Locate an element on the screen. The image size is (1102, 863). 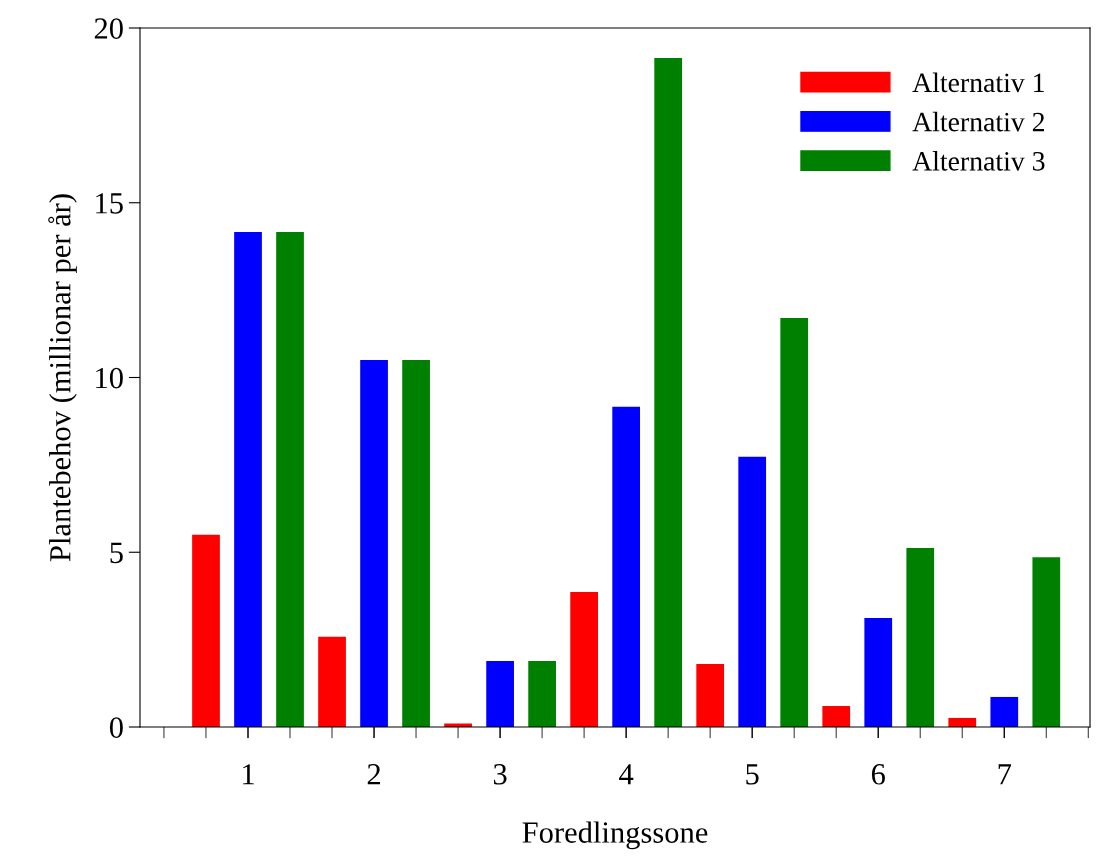
x-tick-label: 3 is located at coordinates (500, 774).